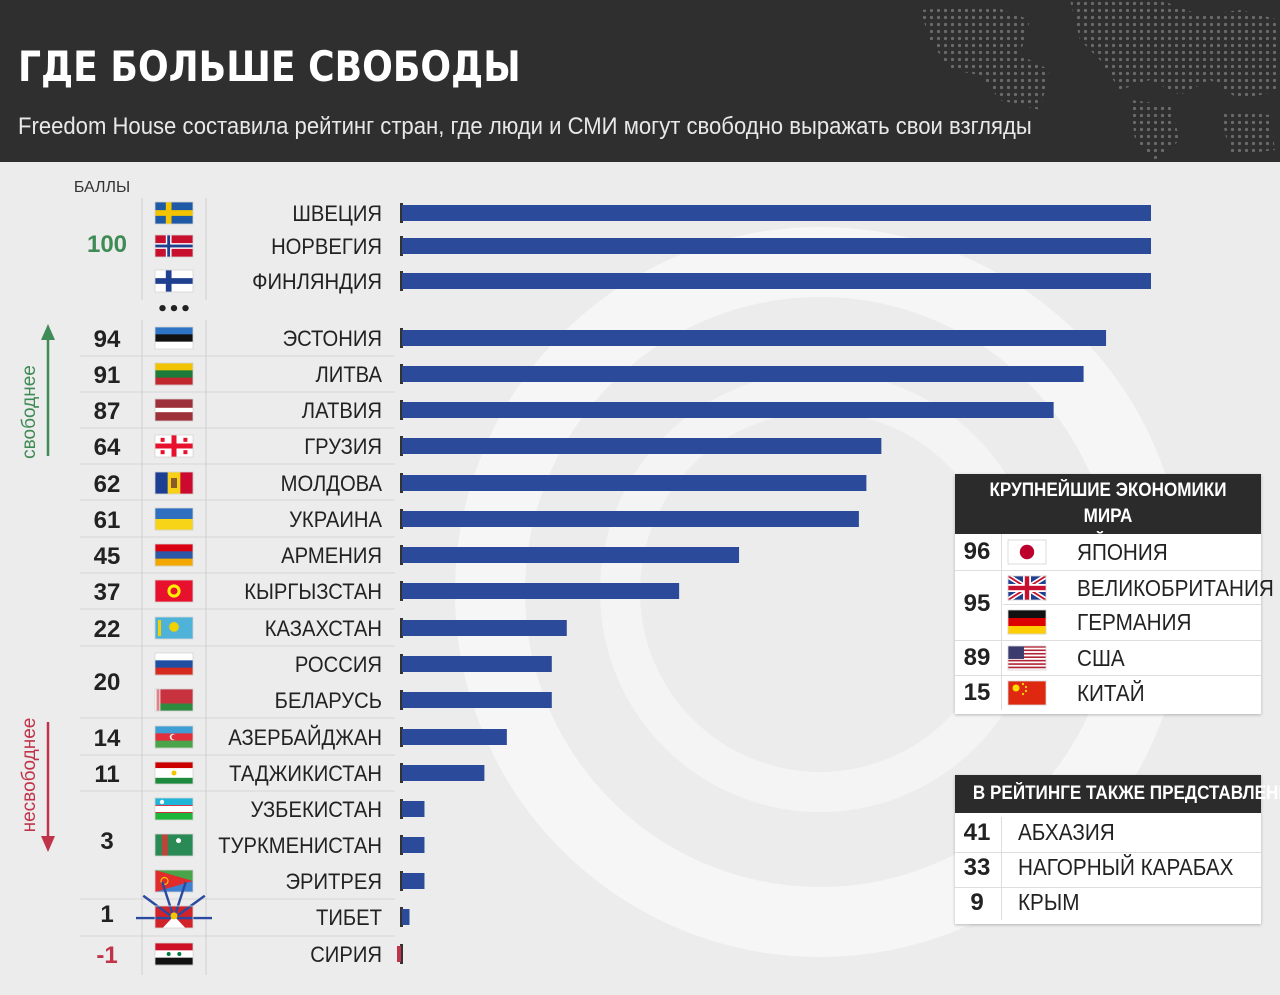 The image size is (1280, 995). What do you see at coordinates (174, 446) in the screenshot?
I see `georgia-flag-icon` at bounding box center [174, 446].